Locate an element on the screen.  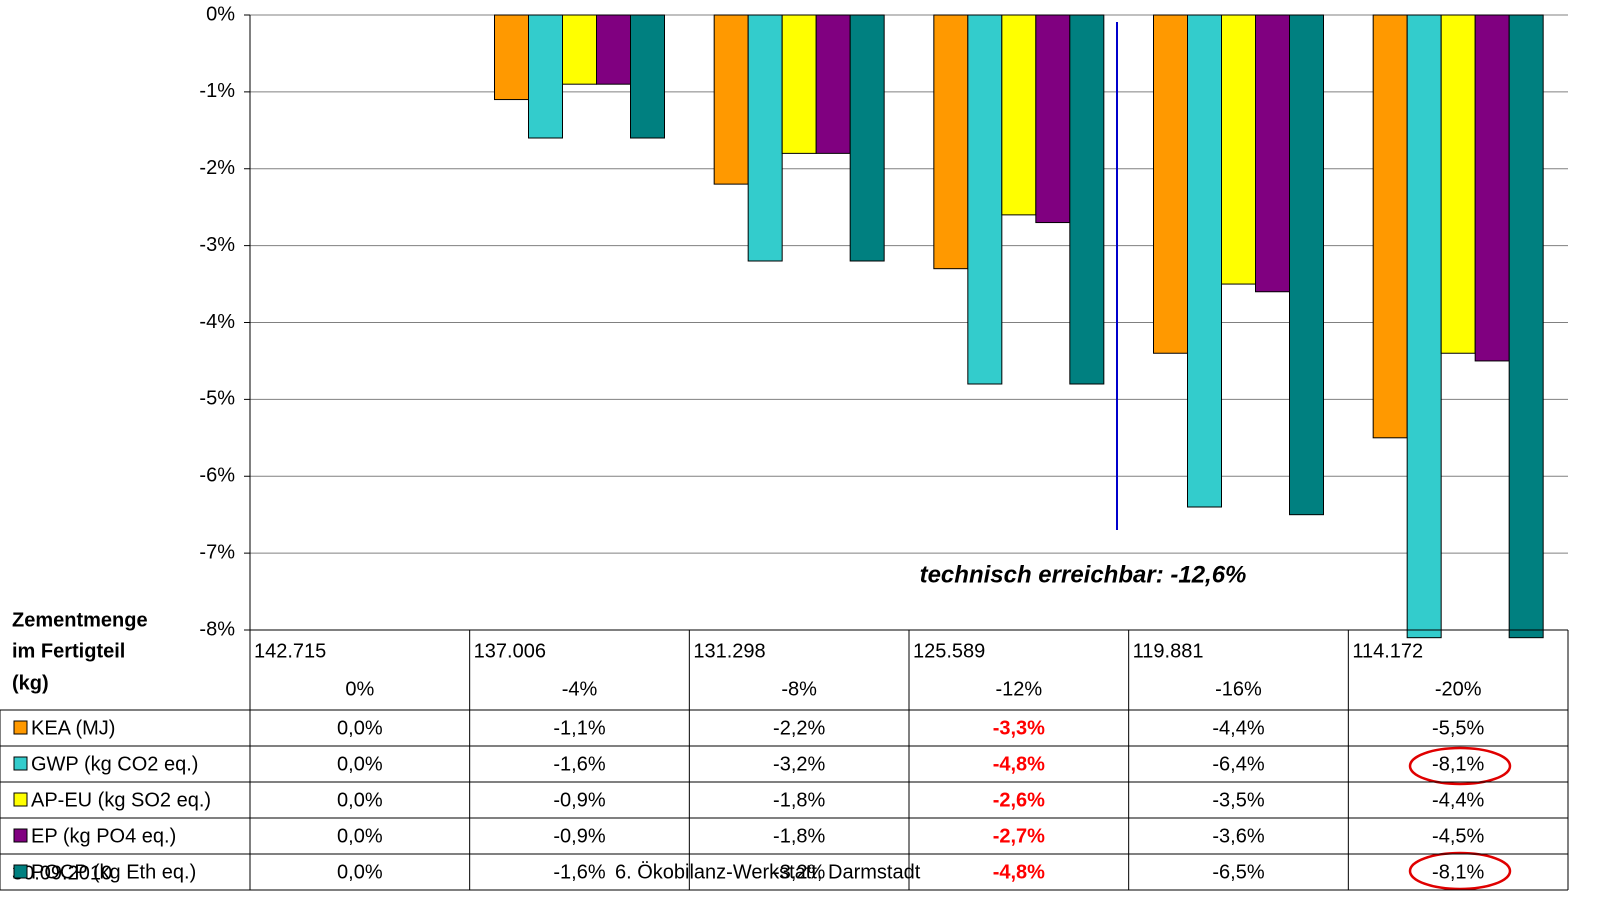
table-value: -2,6% is located at coordinates (1019, 800).